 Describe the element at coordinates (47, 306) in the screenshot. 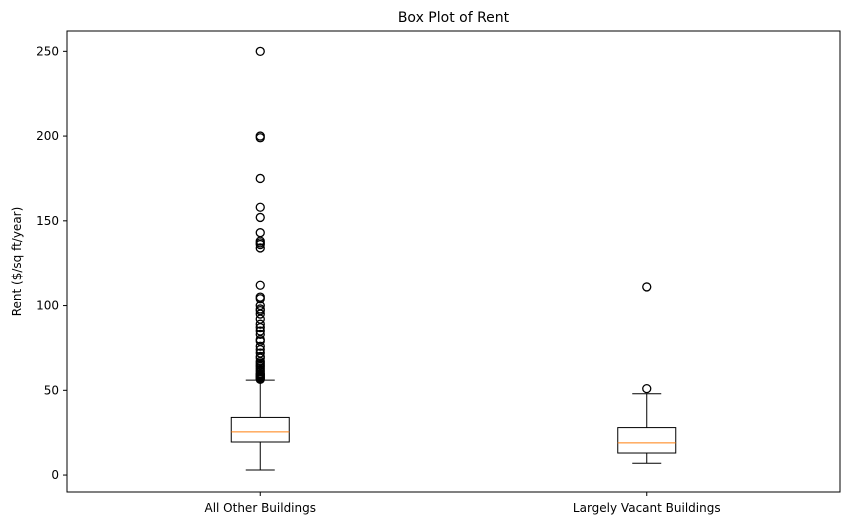

I see `y-tick-label: 100` at that location.